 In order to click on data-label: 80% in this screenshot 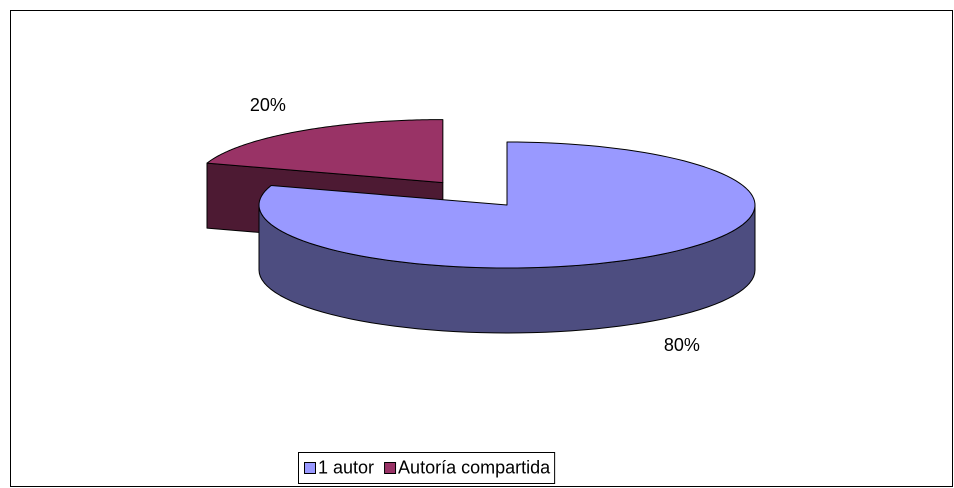, I will do `click(682, 345)`.